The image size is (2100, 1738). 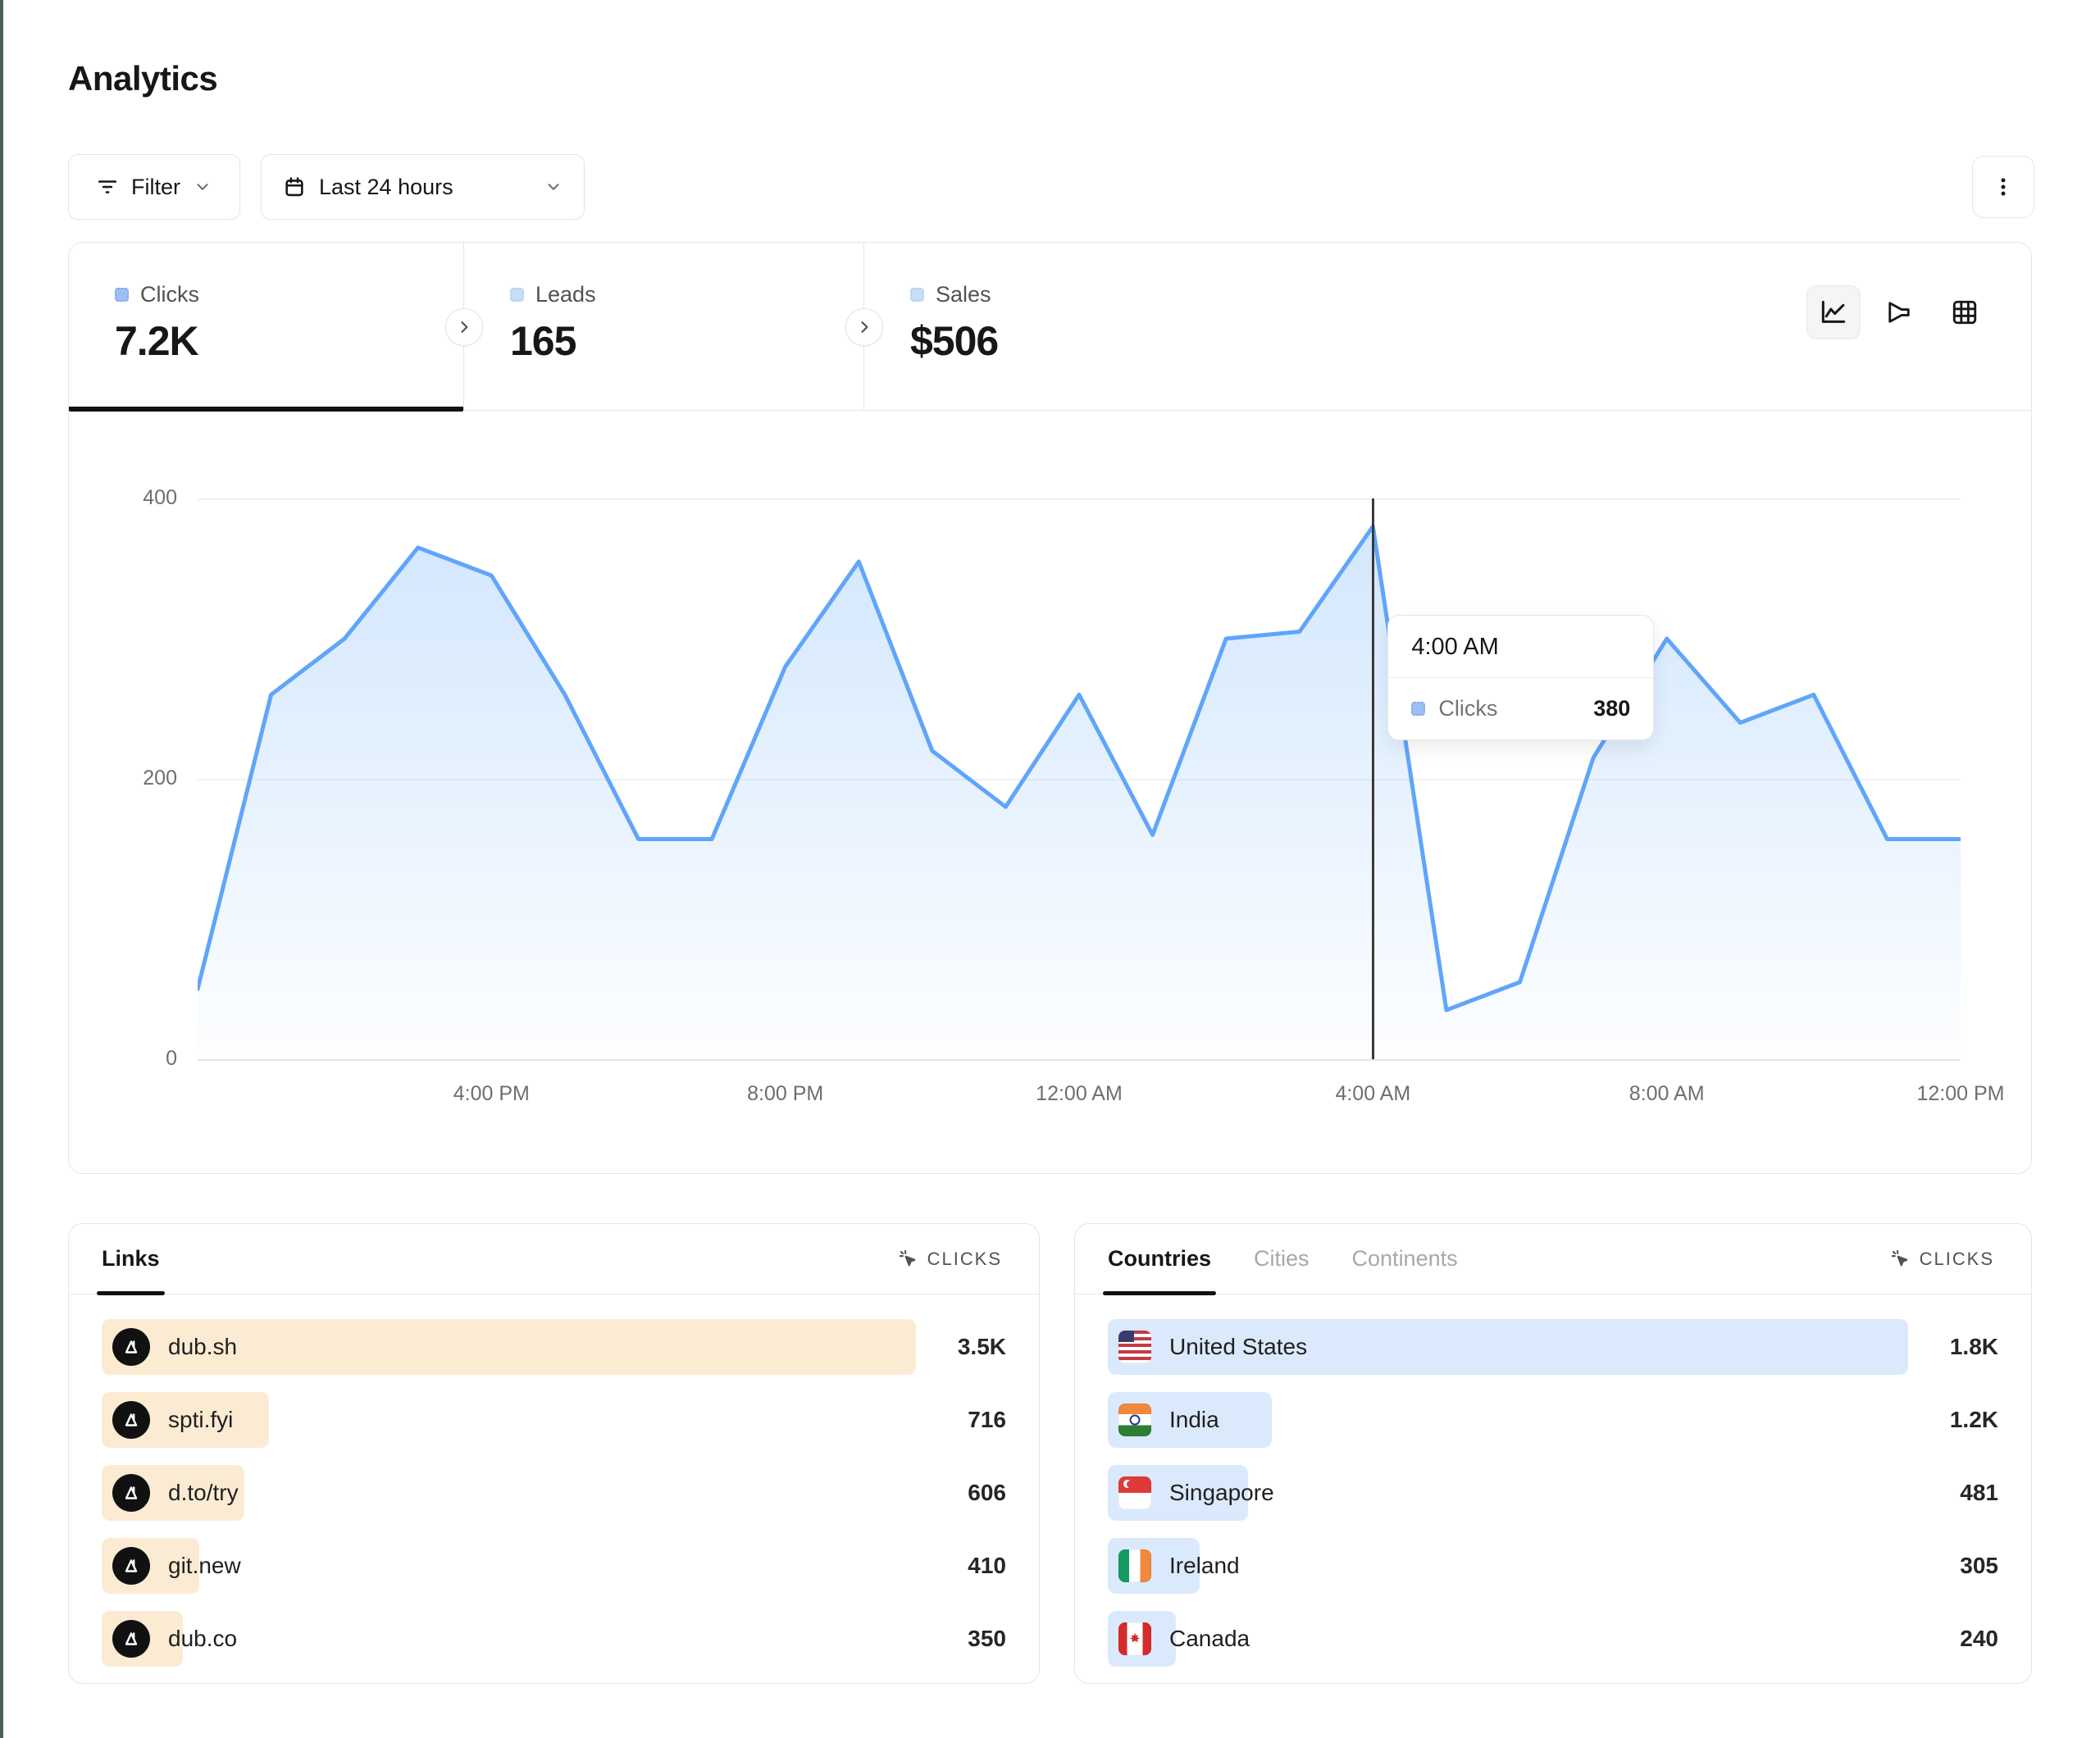 I want to click on links-metric-sort: CLICKS, so click(x=949, y=1259).